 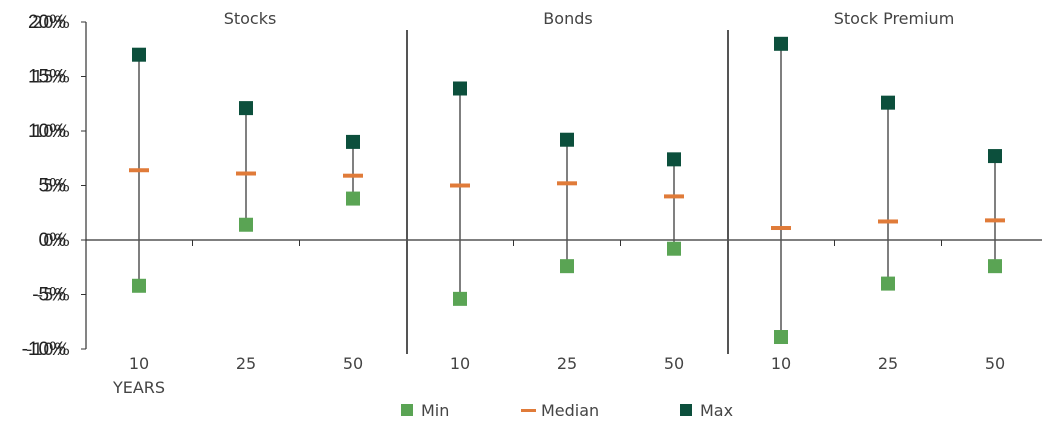 What do you see at coordinates (138, 387) in the screenshot?
I see `x-unit-label: YEARS` at bounding box center [138, 387].